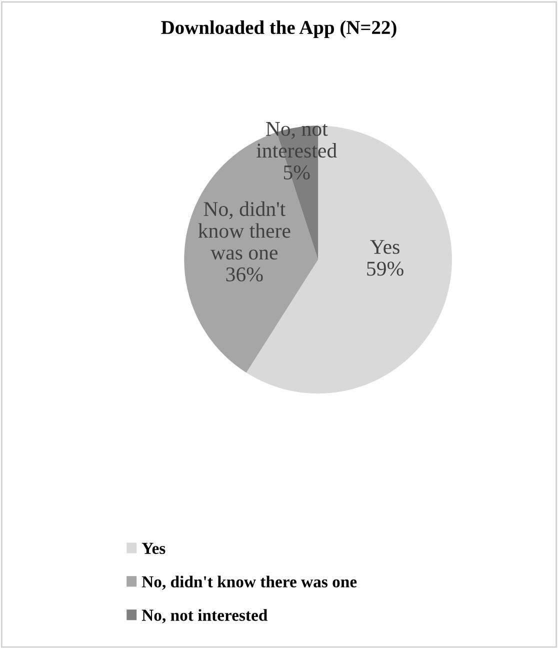  I want to click on legend-label: No, didn't know there was one, so click(249, 583).